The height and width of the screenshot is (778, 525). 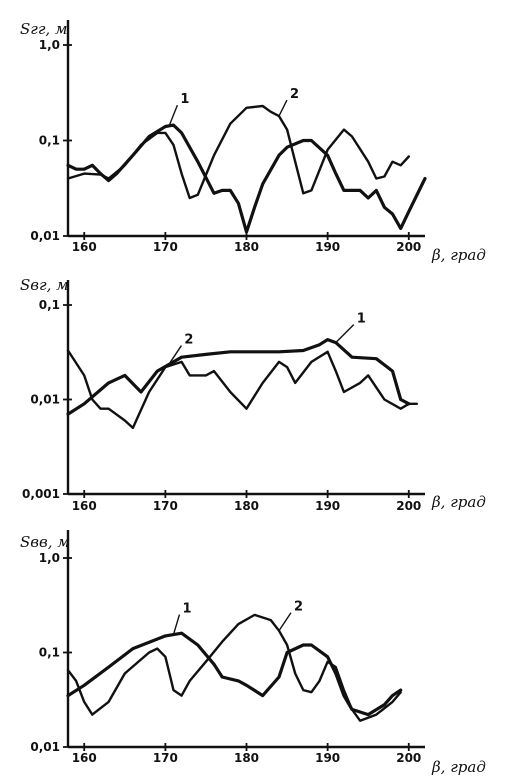 I want to click on y-axis-title: Sвв, м, so click(x=45, y=542).